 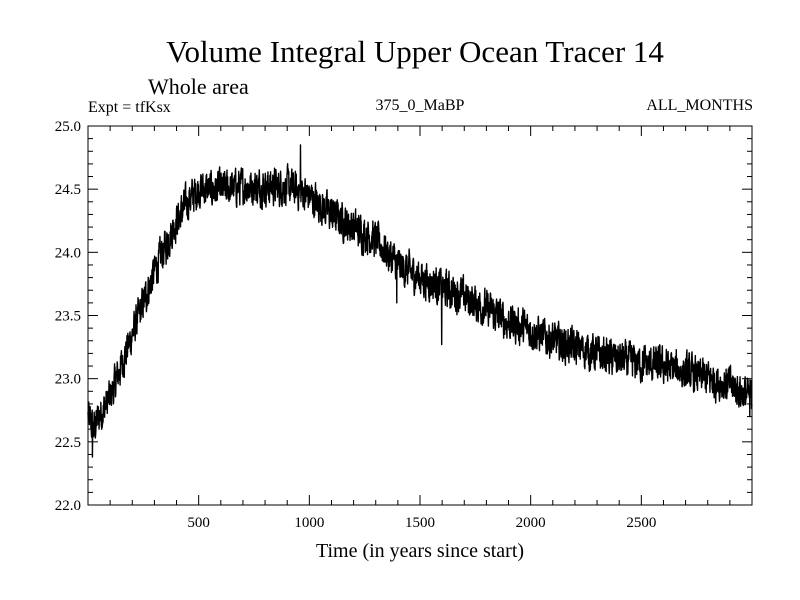 What do you see at coordinates (420, 551) in the screenshot?
I see `x-axis-label: Time (in years since start)` at bounding box center [420, 551].